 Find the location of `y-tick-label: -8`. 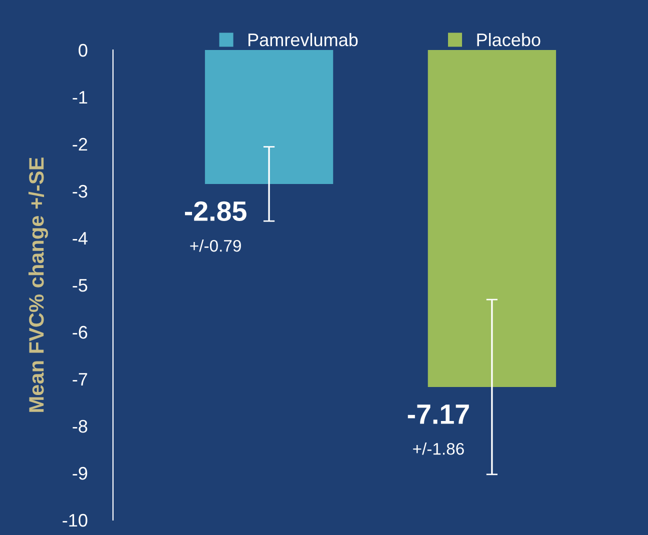

y-tick-label: -8 is located at coordinates (80, 426).